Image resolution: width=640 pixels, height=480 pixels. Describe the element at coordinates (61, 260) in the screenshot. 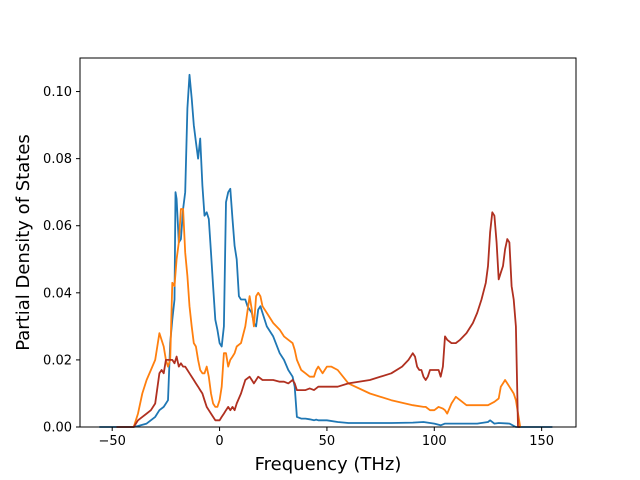

I see `y-axis-ticks: 0.00 0.02 0.04 0.06 0.08 0.10` at that location.